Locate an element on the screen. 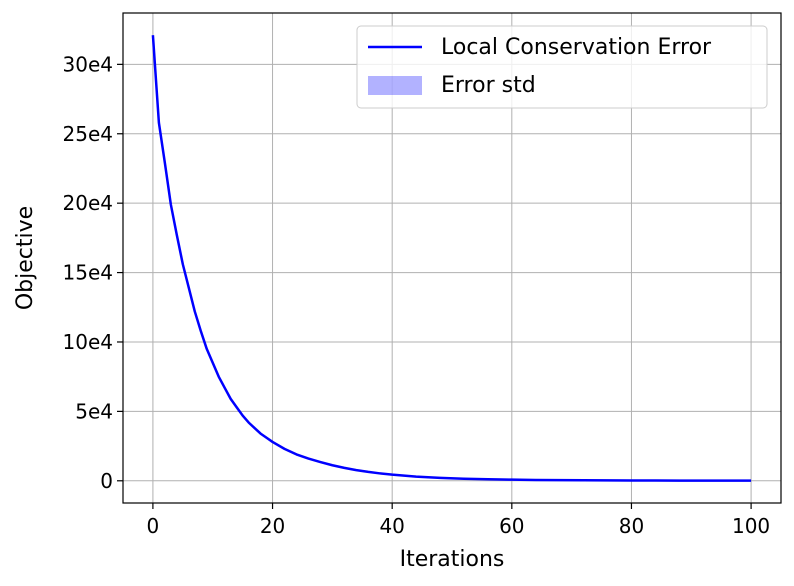 This screenshot has height=586, width=794. y-tick-label: 15e4 is located at coordinates (88, 273).